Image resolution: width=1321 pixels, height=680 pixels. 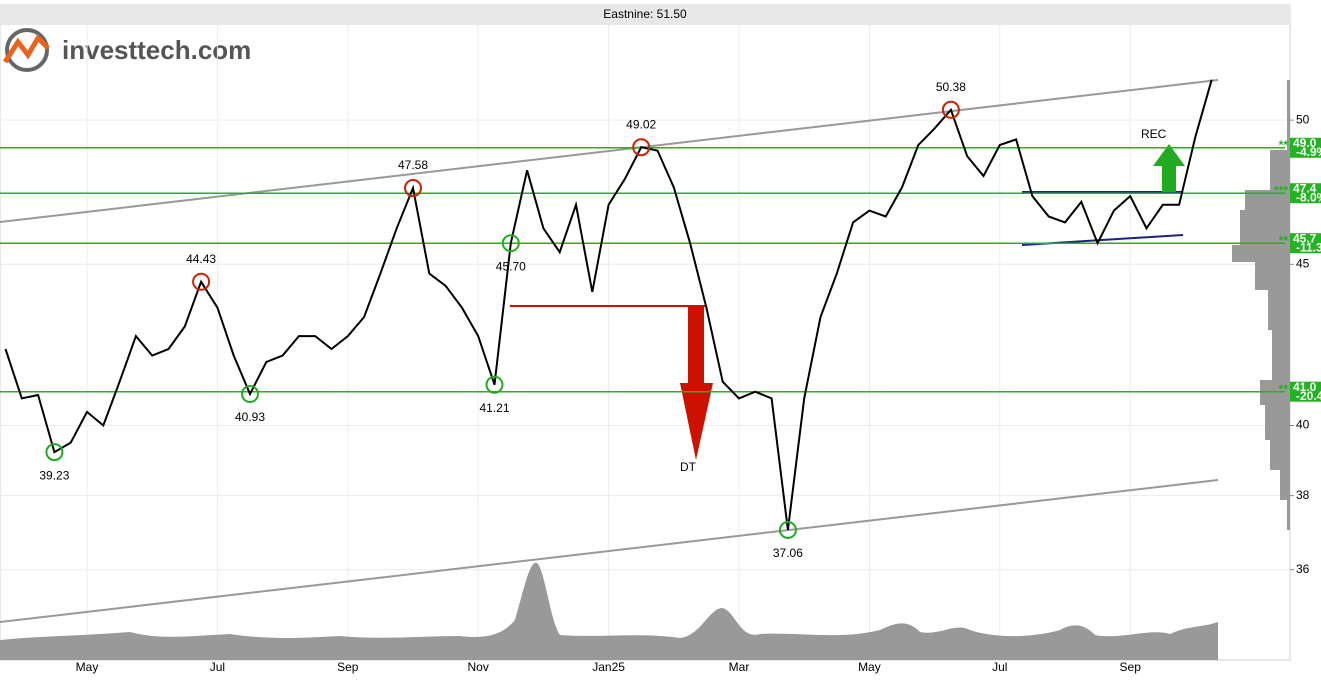 What do you see at coordinates (1303, 495) in the screenshot?
I see `y-tick-label: 38` at bounding box center [1303, 495].